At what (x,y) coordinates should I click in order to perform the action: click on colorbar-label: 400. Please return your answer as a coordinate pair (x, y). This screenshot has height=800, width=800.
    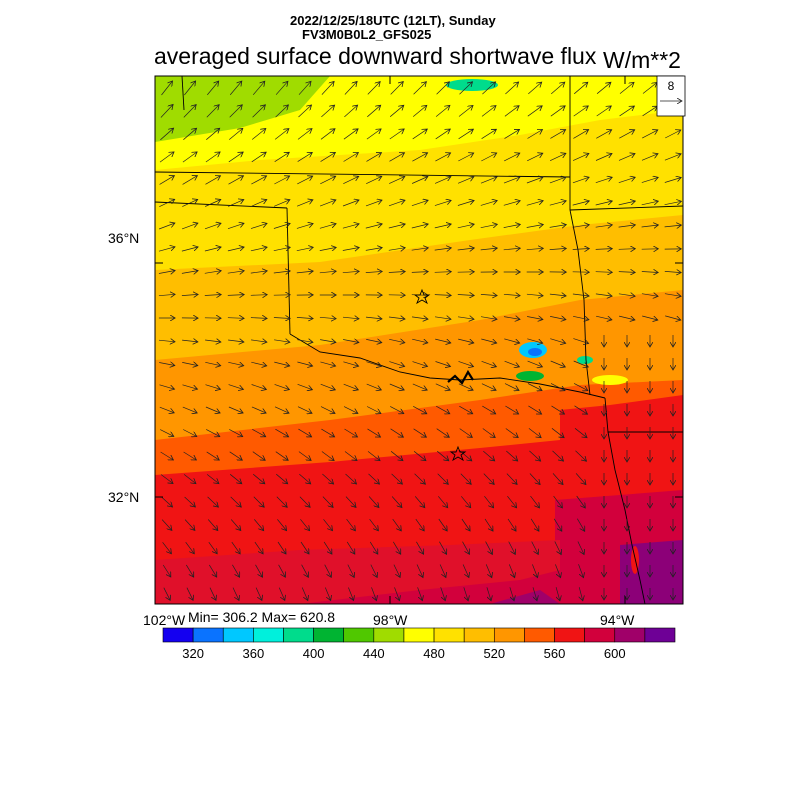
    Looking at the image, I should click on (314, 653).